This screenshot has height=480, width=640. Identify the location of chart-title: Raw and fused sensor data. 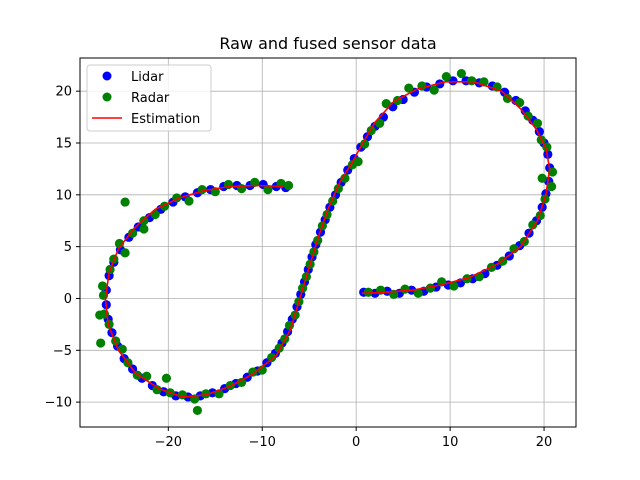
(327, 43).